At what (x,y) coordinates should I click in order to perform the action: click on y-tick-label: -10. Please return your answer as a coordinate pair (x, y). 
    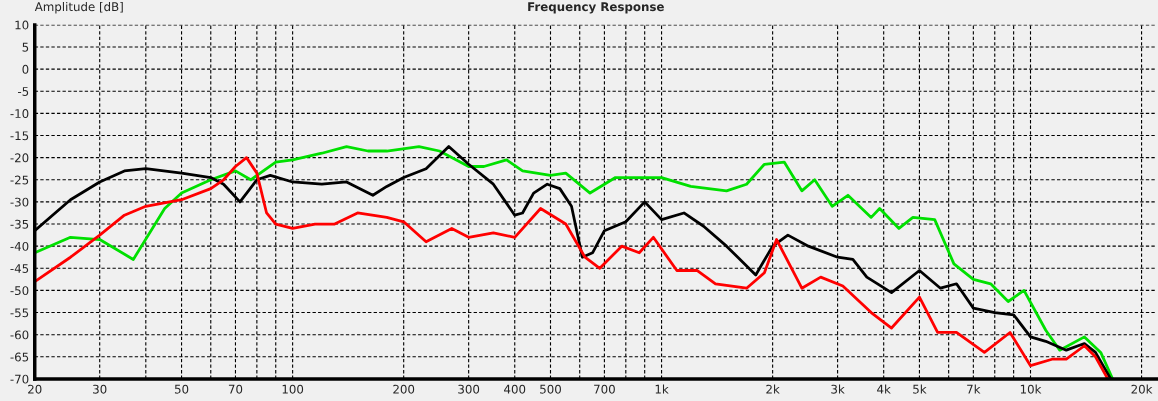
    Looking at the image, I should click on (19, 114).